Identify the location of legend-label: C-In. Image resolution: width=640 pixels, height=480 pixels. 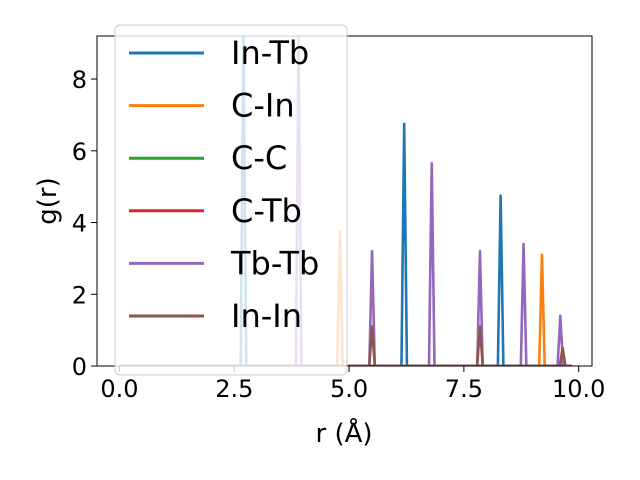
(263, 106).